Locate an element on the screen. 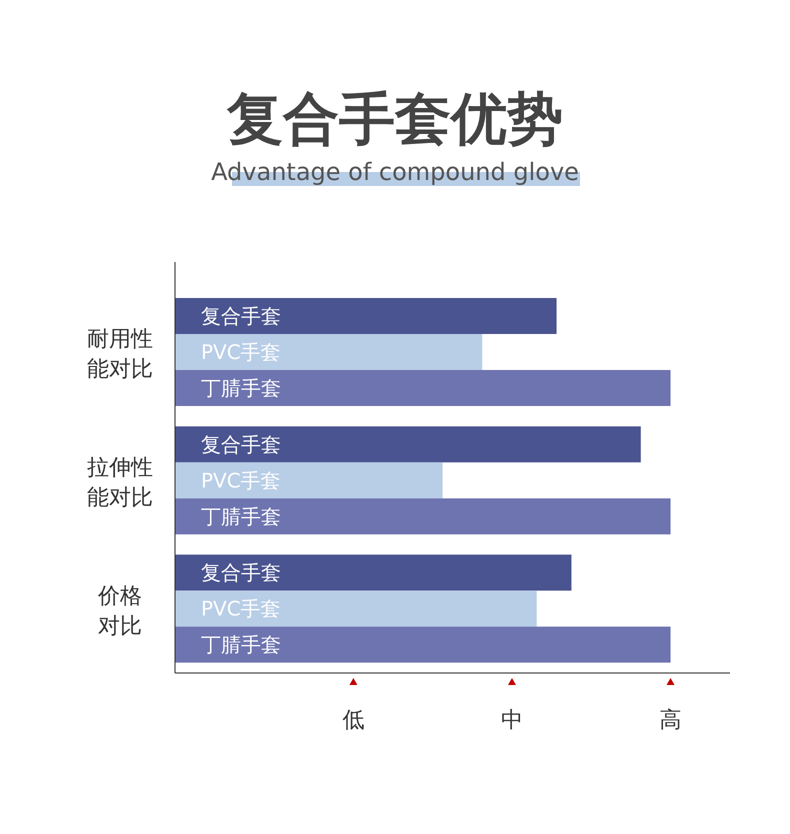 The height and width of the screenshot is (834, 790). chart-title: 复合手套优势 is located at coordinates (395, 120).